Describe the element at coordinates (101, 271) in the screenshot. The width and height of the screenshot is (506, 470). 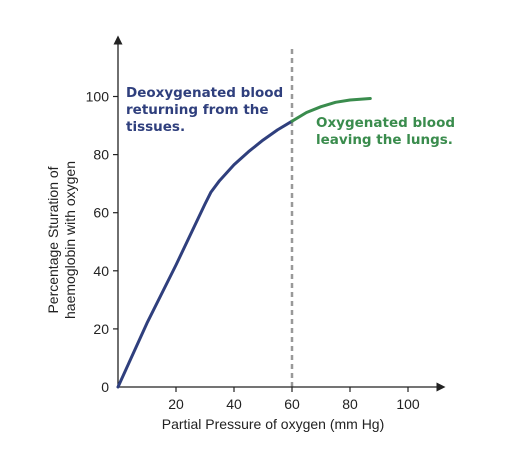
I see `y-tick-label-40: 40` at that location.